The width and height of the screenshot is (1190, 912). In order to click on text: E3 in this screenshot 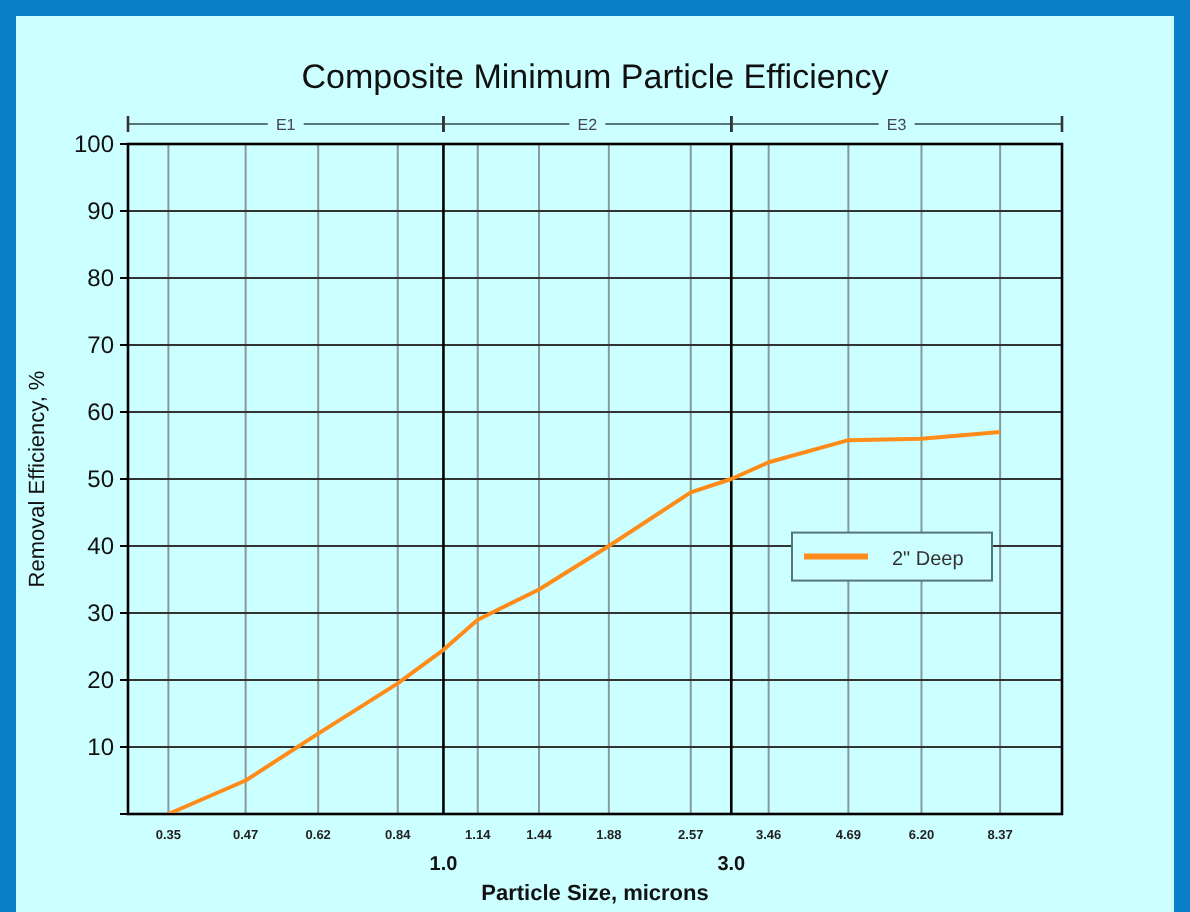, I will do `click(897, 125)`.